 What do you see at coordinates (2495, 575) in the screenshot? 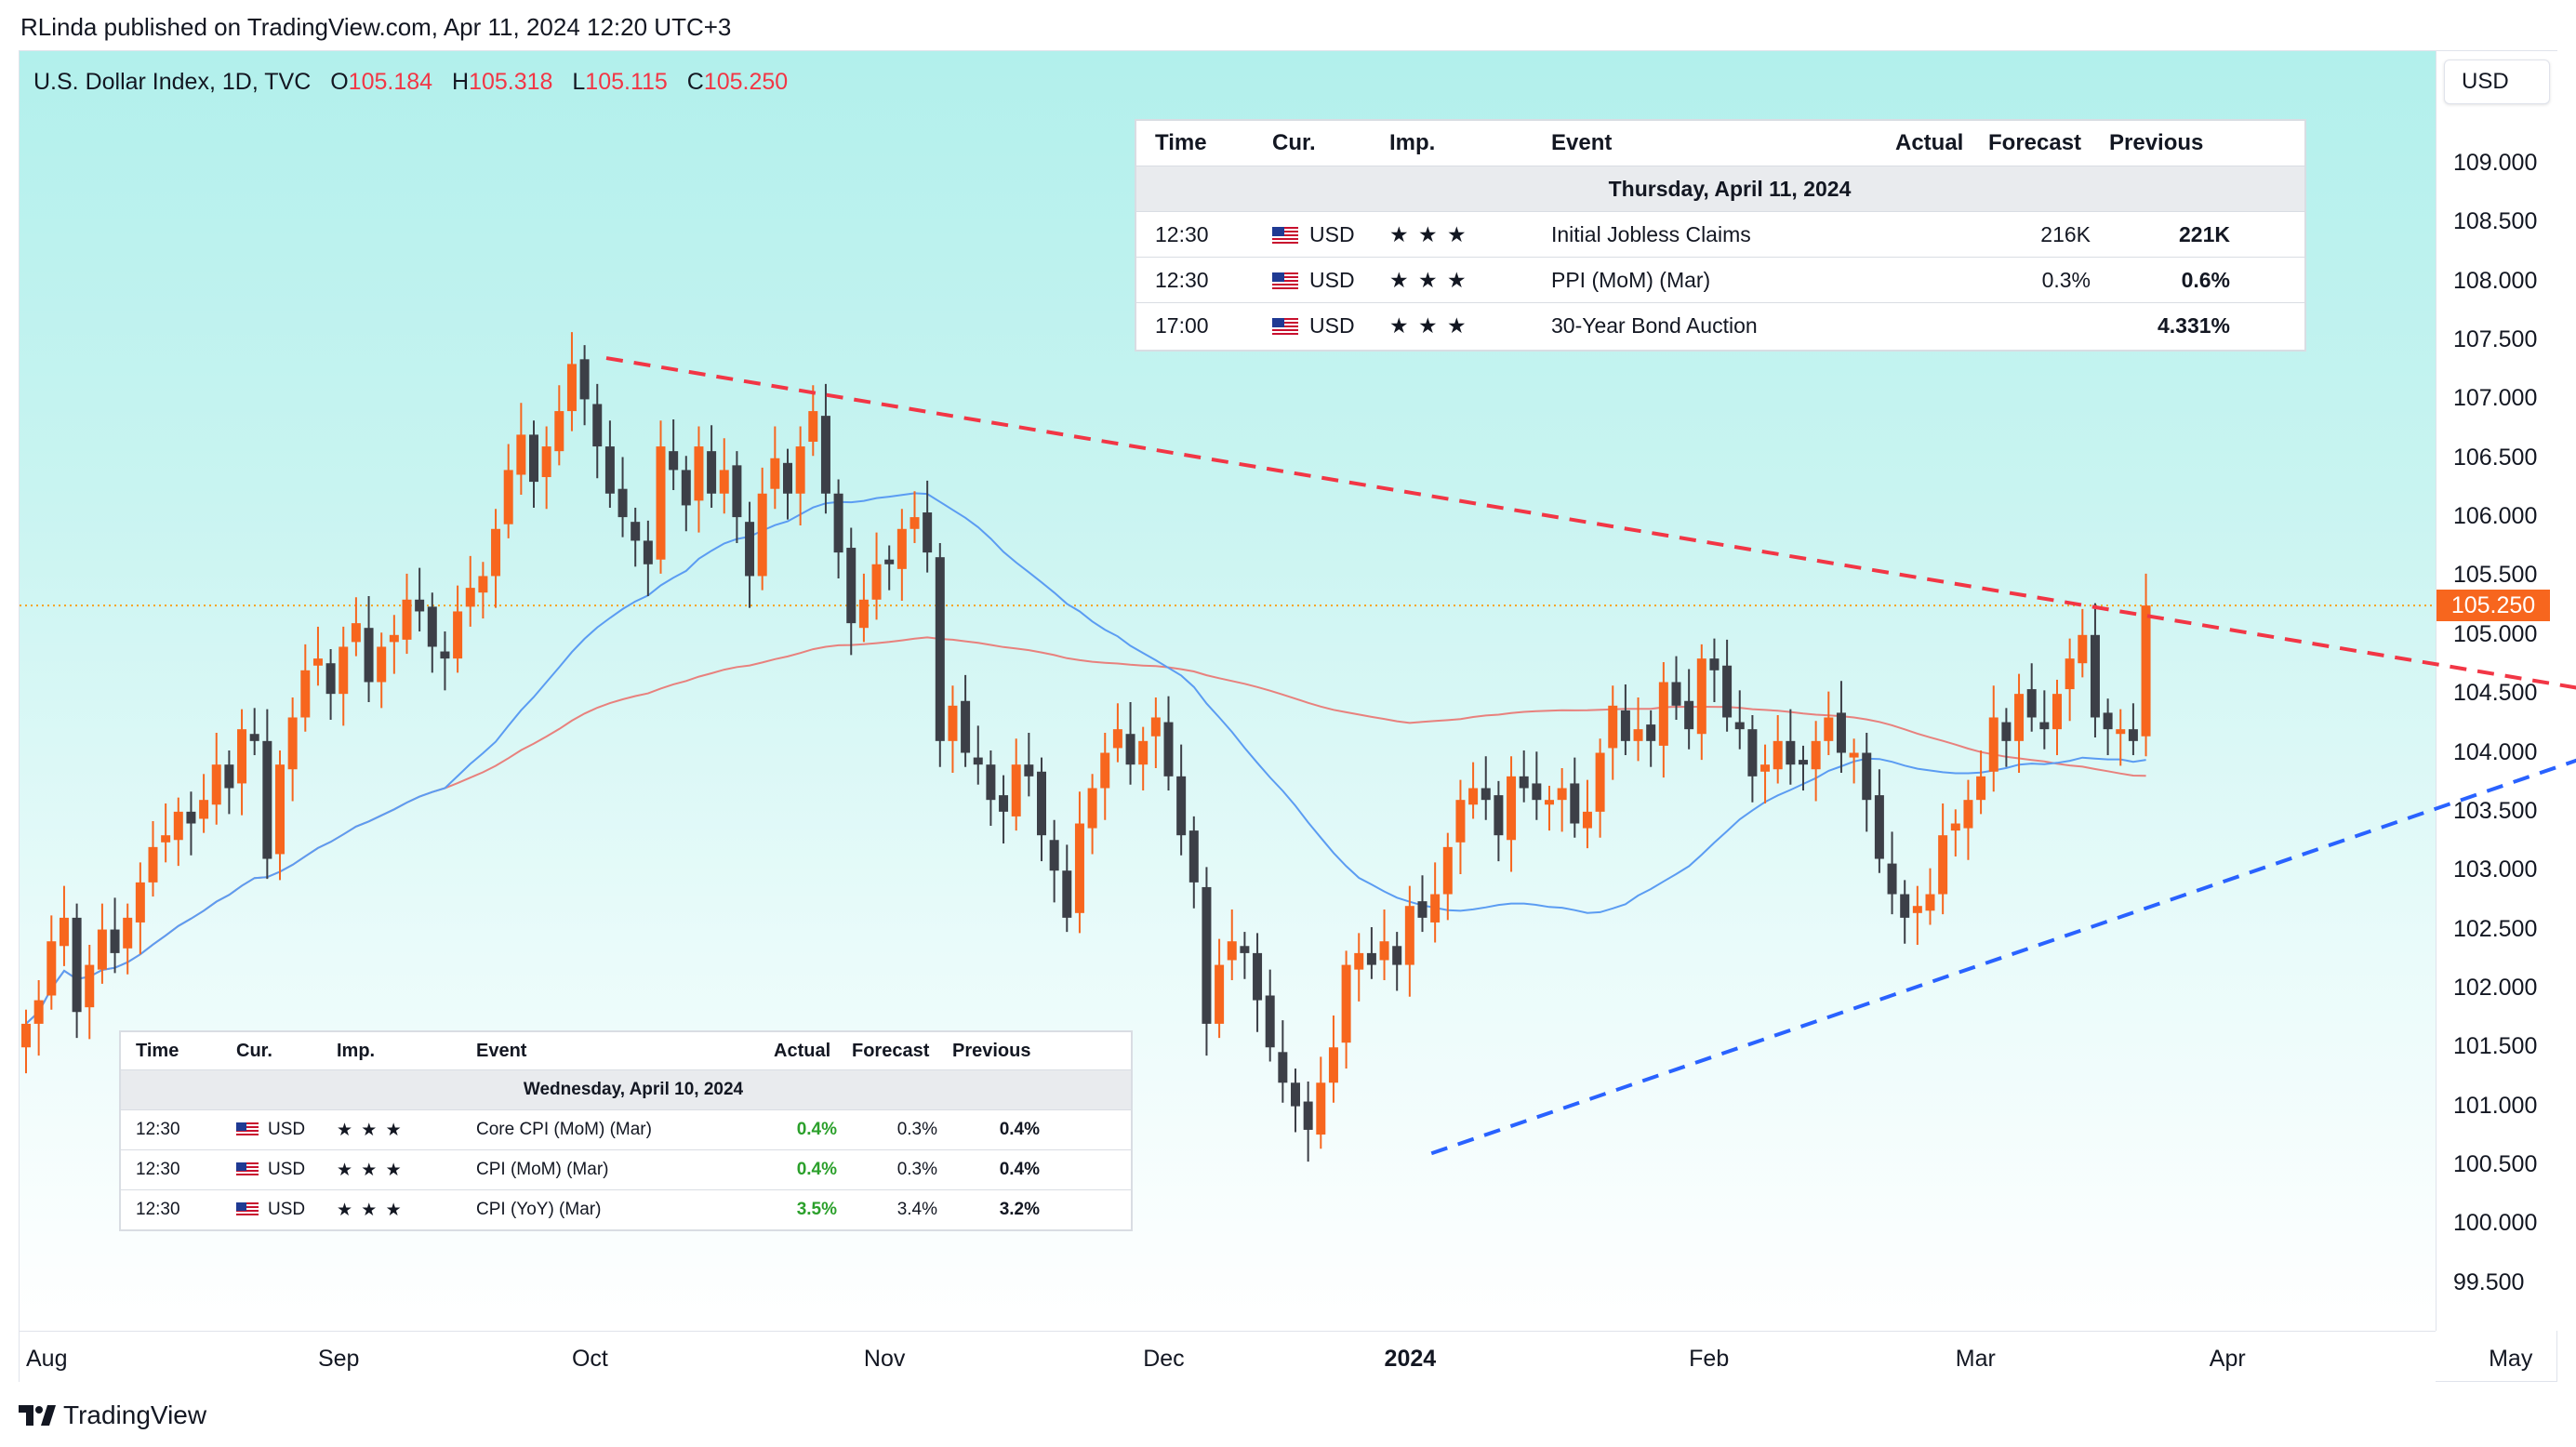
I see `price-tick: 105.500` at bounding box center [2495, 575].